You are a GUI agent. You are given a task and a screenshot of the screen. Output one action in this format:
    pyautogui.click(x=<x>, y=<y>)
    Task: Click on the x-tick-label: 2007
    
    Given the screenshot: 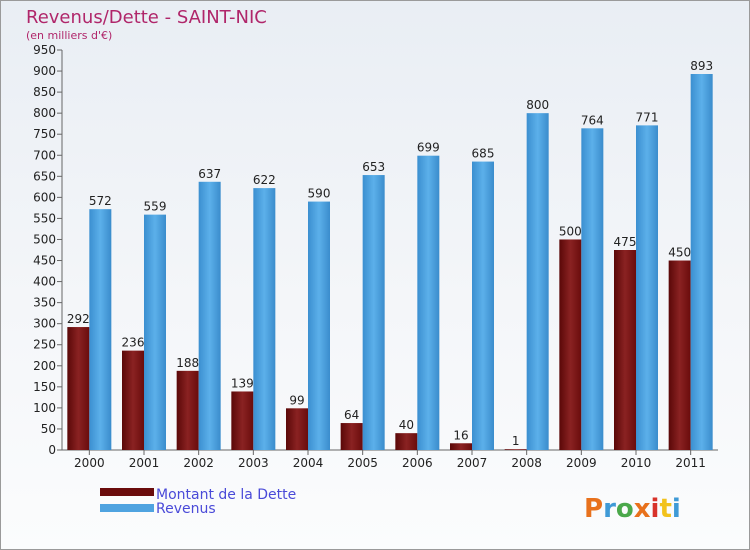 What is the action you would take?
    pyautogui.click(x=472, y=463)
    